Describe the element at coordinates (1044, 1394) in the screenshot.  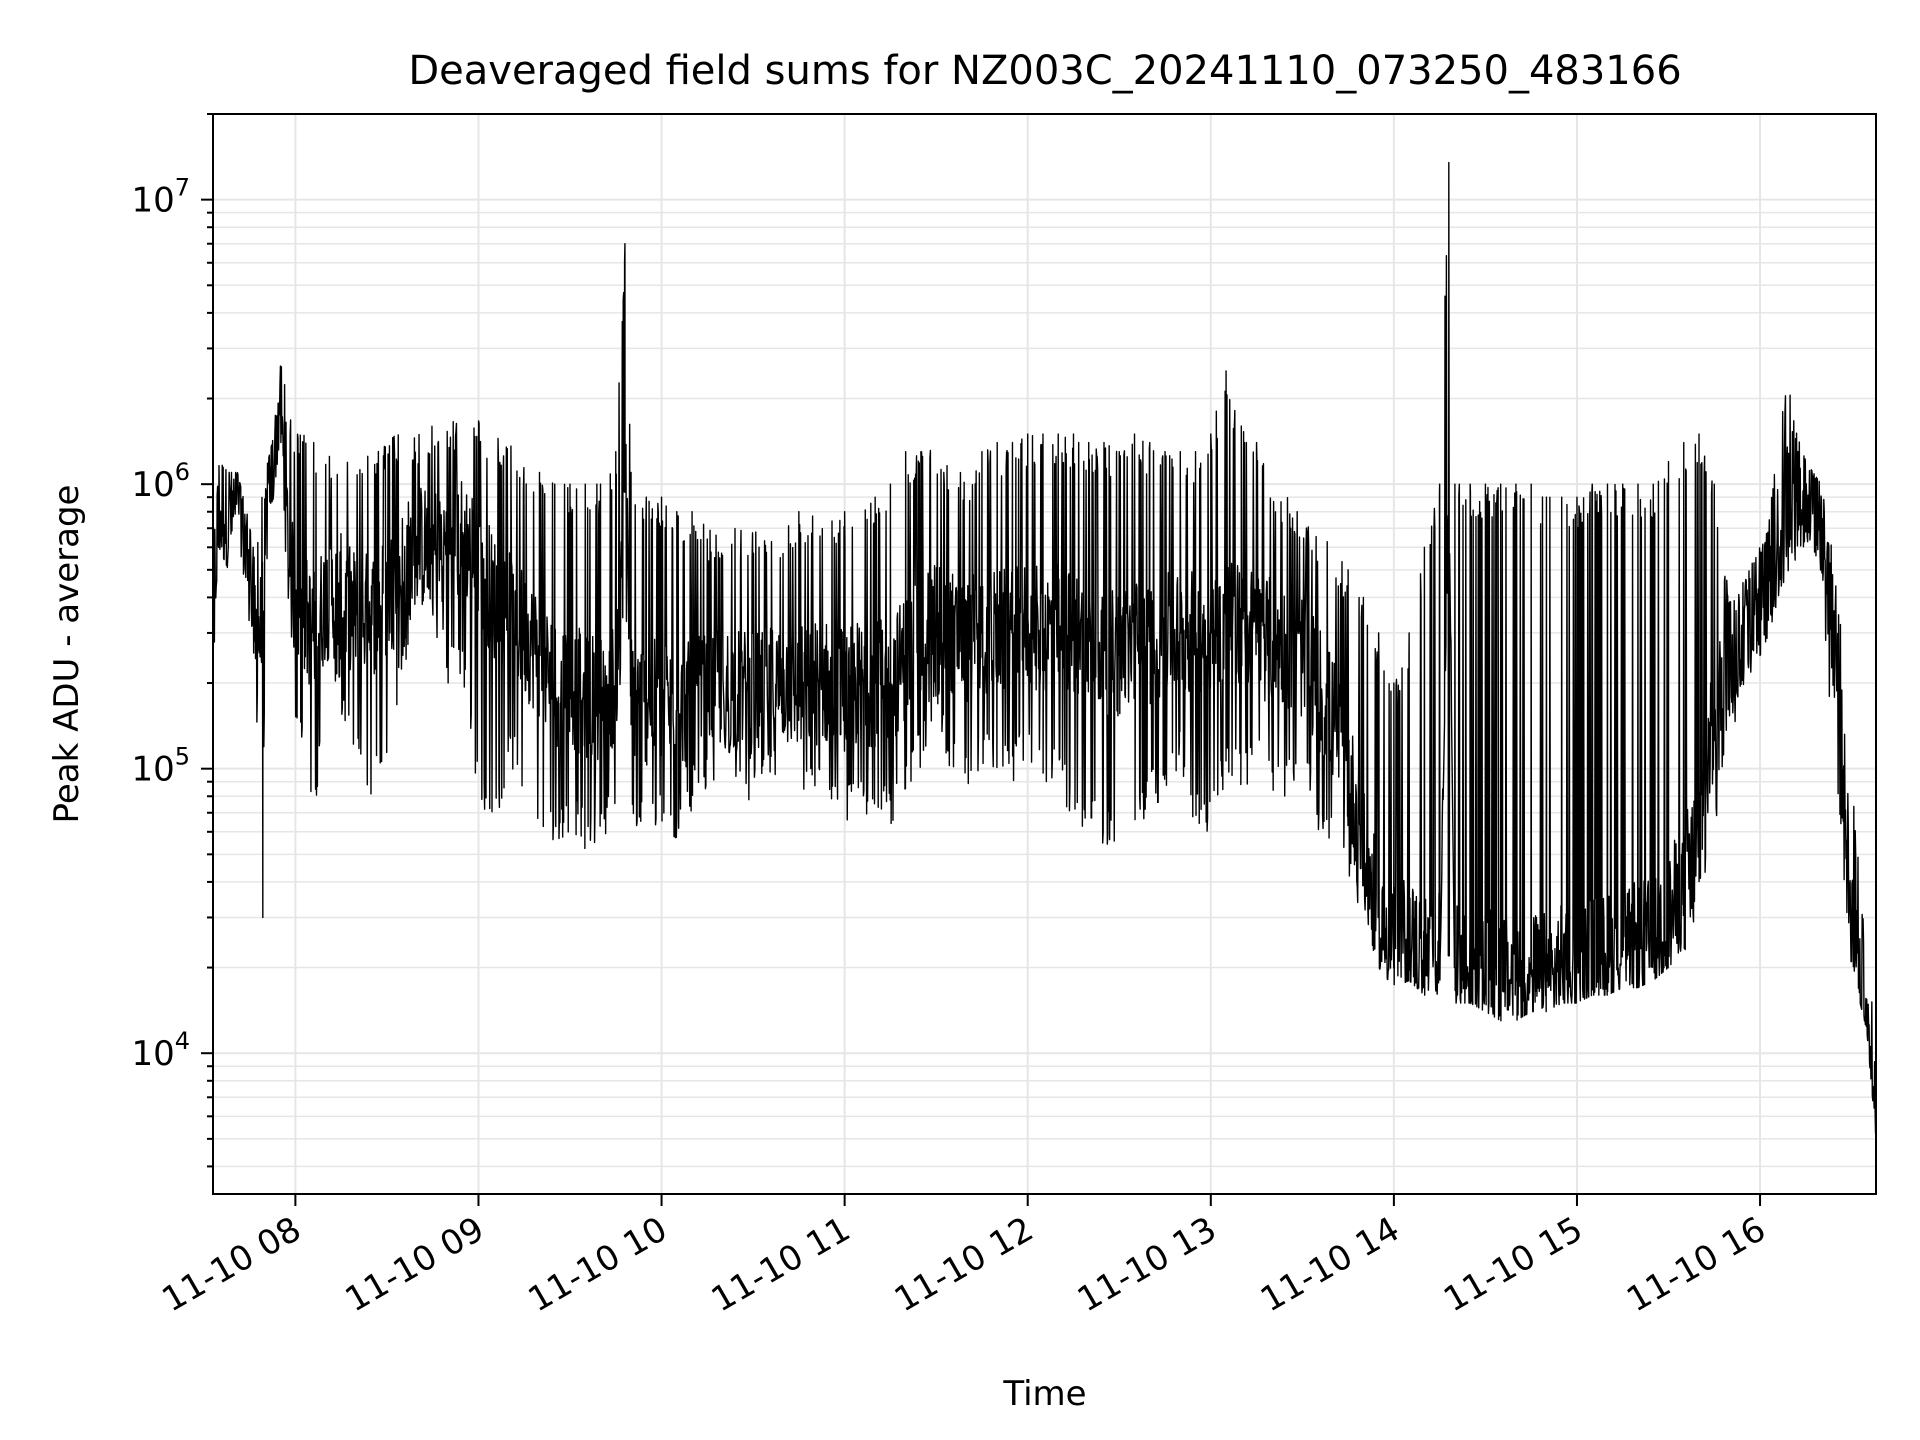
I see `x-axis-label: Time` at that location.